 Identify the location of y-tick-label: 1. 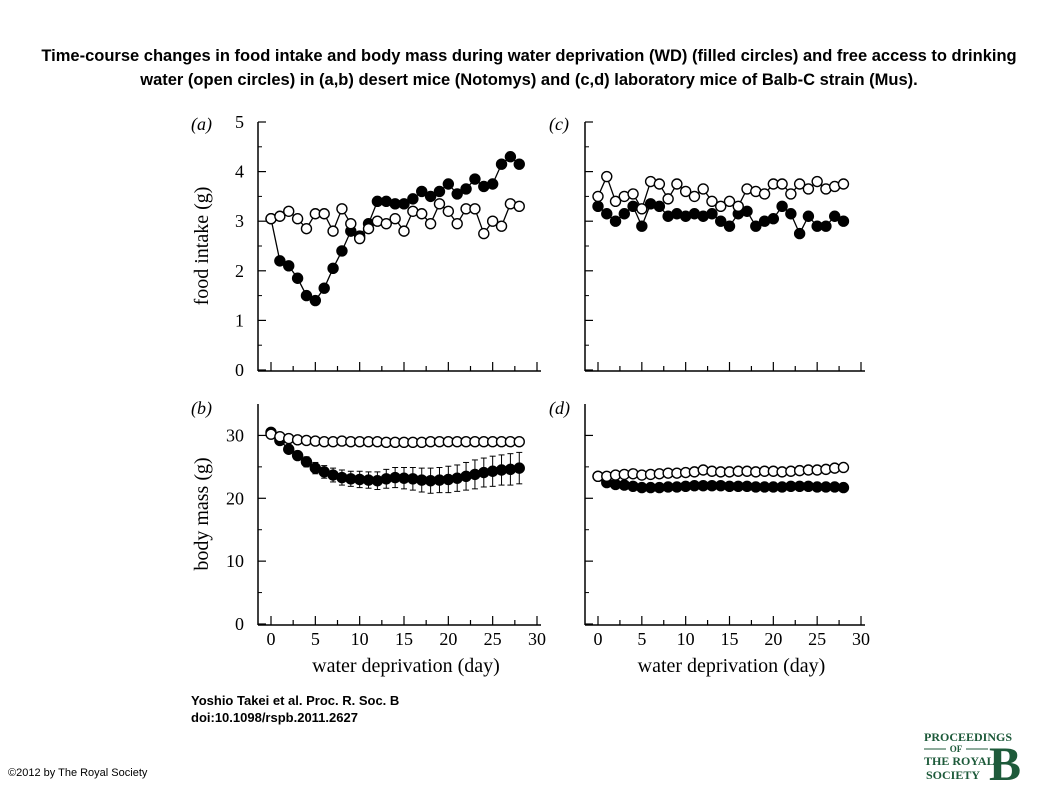
(239, 320).